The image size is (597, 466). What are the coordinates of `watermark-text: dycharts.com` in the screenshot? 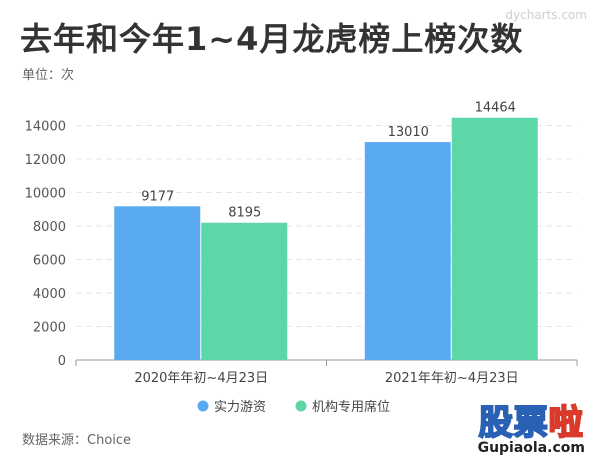 It's located at (546, 15).